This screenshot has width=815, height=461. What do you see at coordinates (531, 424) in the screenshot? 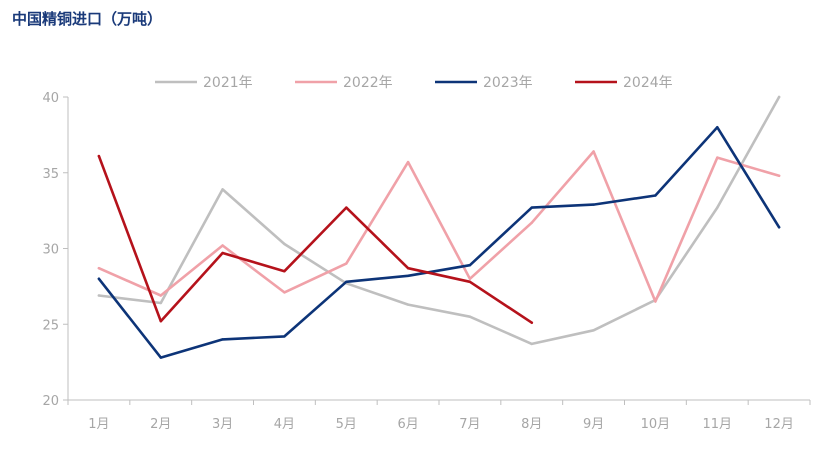
I see `x-tick-label: 8月` at bounding box center [531, 424].